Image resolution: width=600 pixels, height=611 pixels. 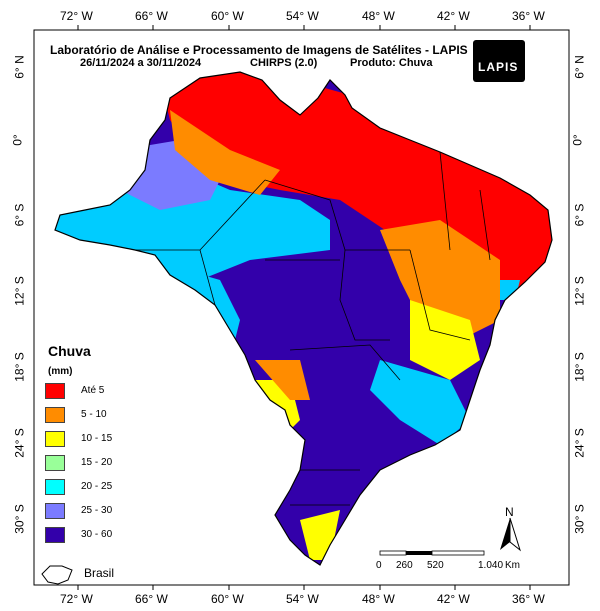 I want to click on legend-label: 30 - 60, so click(x=97, y=534).